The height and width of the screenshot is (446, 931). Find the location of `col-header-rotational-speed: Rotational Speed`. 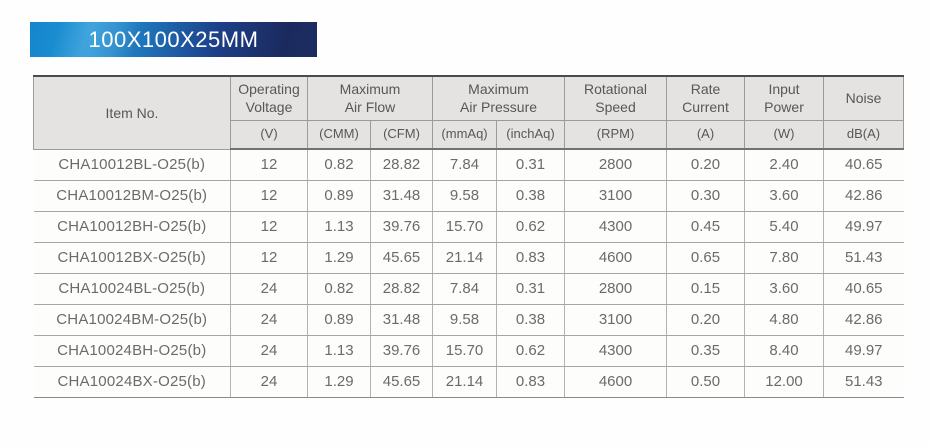

col-header-rotational-speed: Rotational Speed is located at coordinates (616, 98).